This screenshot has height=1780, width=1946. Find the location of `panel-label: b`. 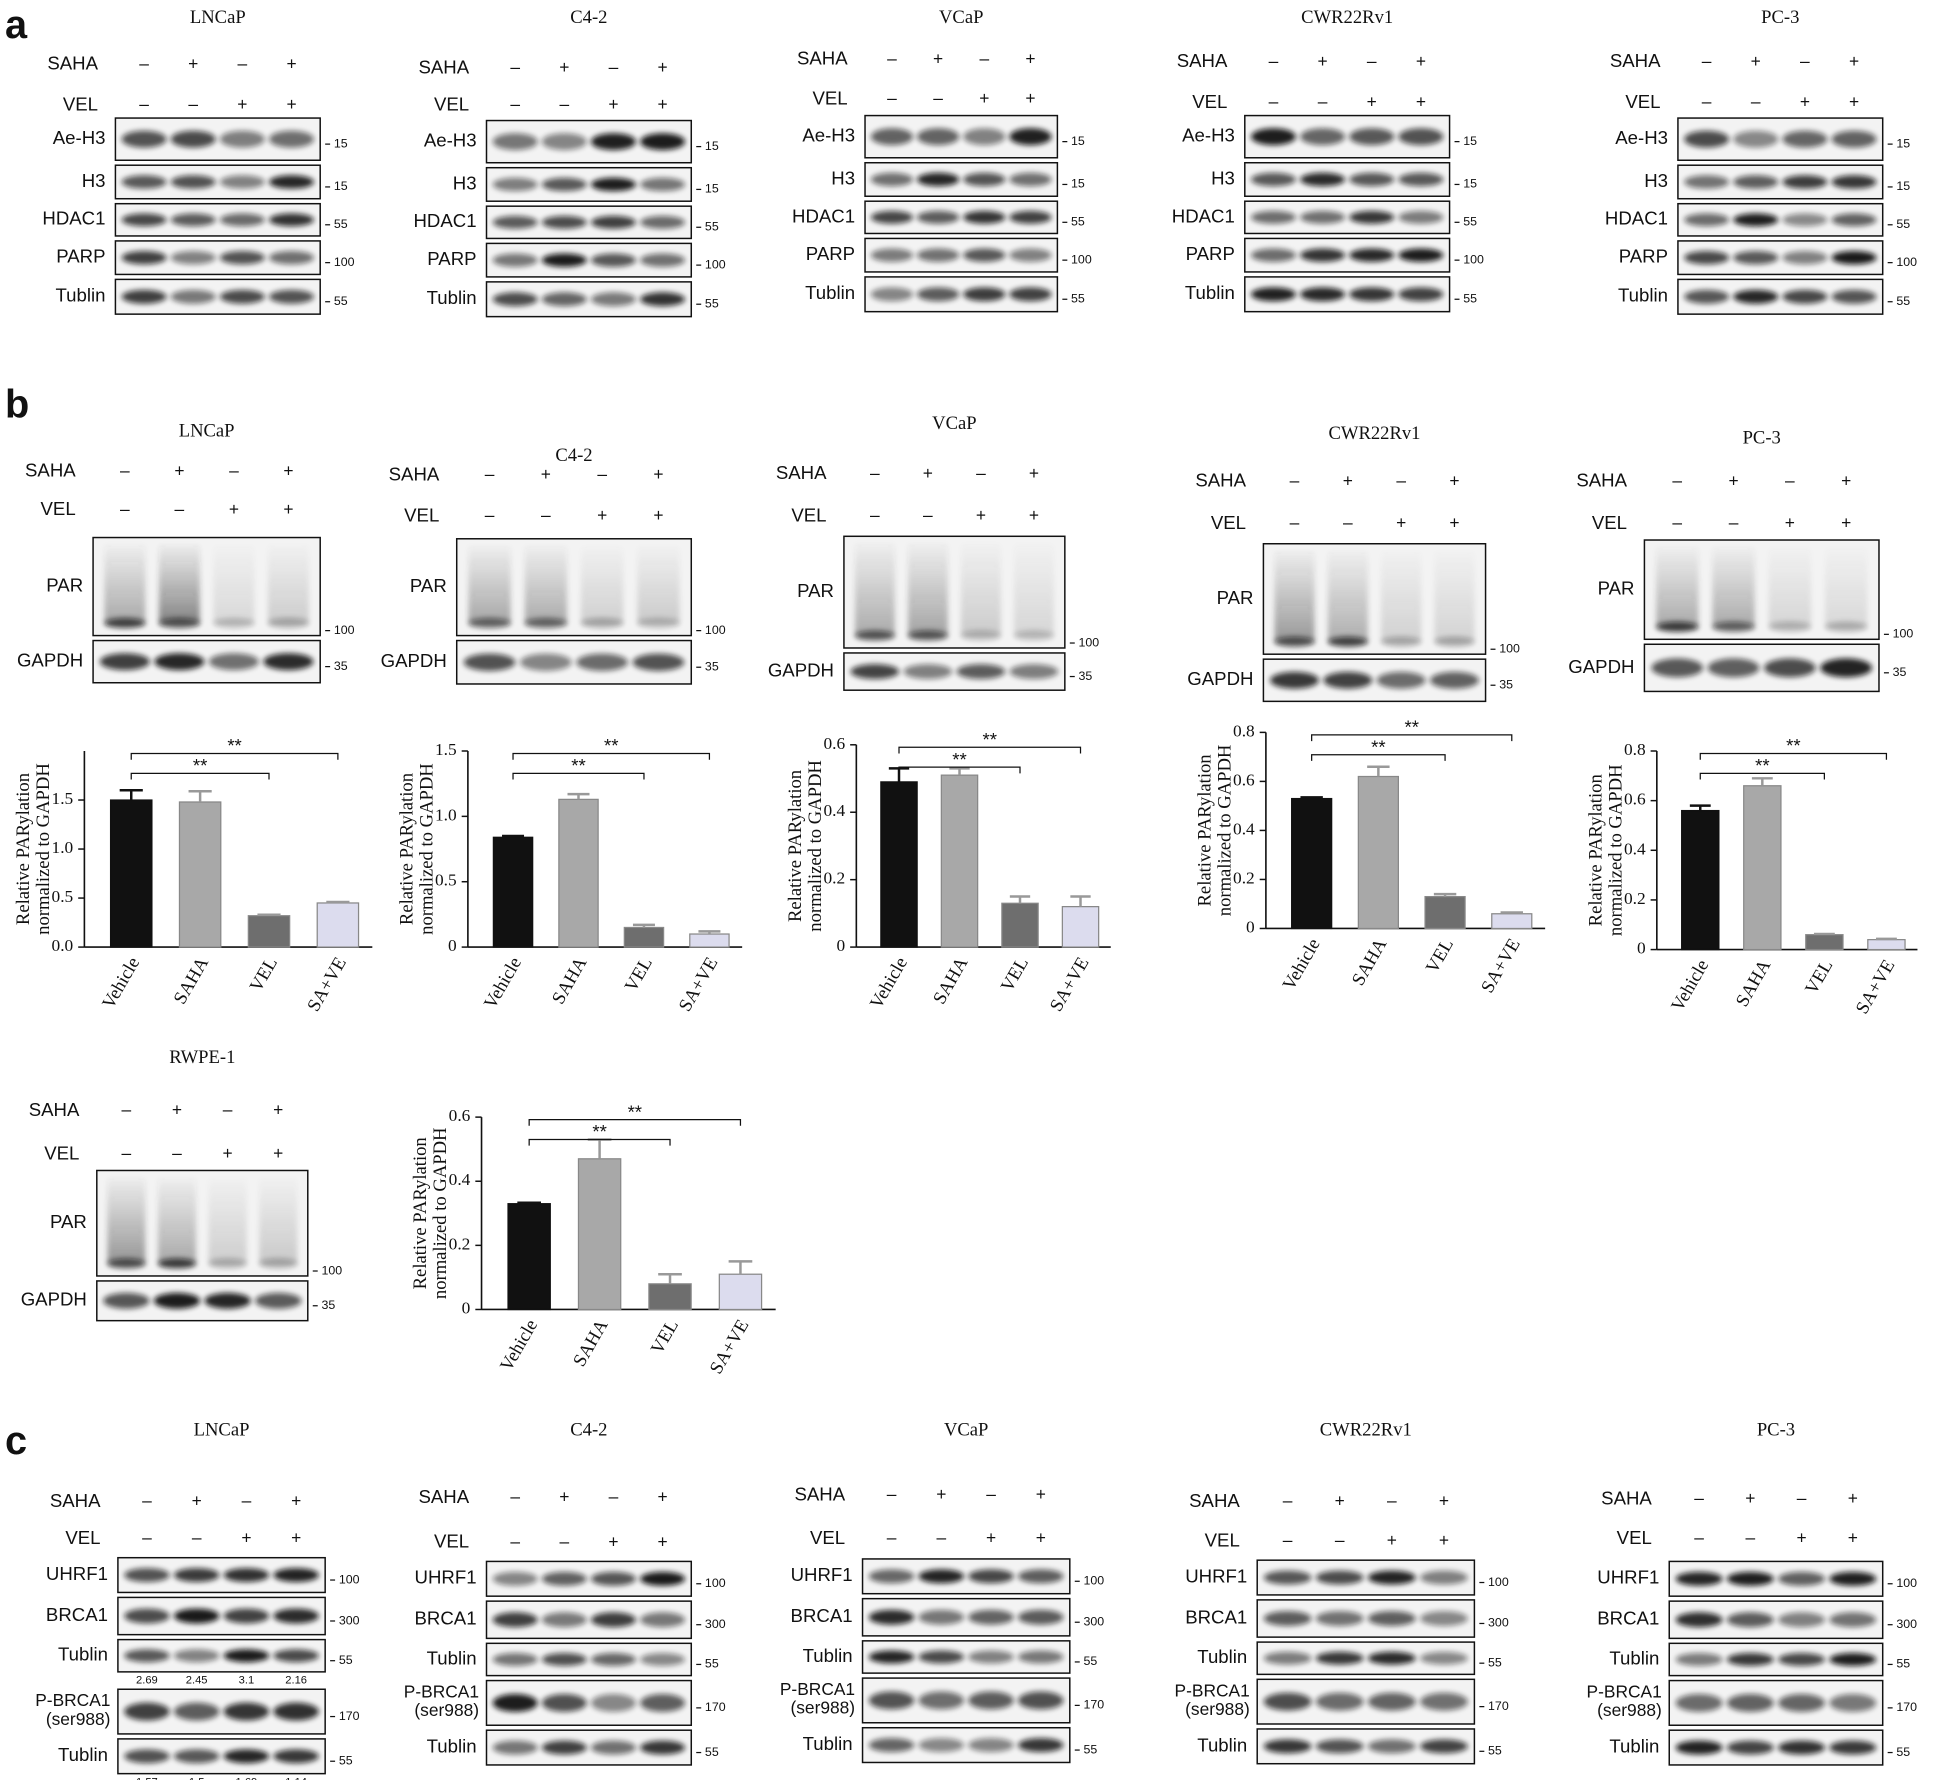

panel-label: b is located at coordinates (17, 405).